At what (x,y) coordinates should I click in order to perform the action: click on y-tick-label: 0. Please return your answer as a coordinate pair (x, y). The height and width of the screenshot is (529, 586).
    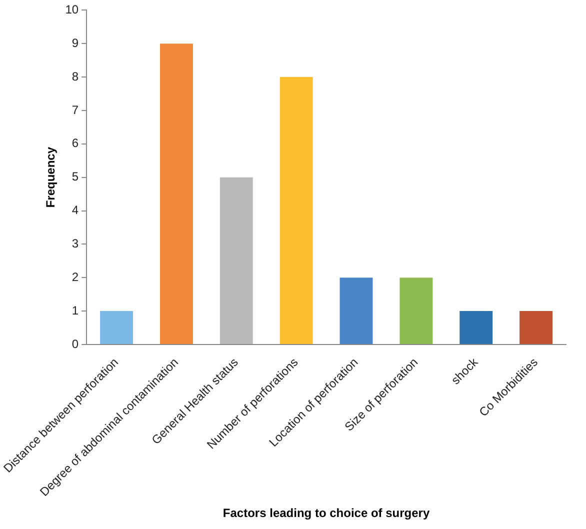
    Looking at the image, I should click on (75, 343).